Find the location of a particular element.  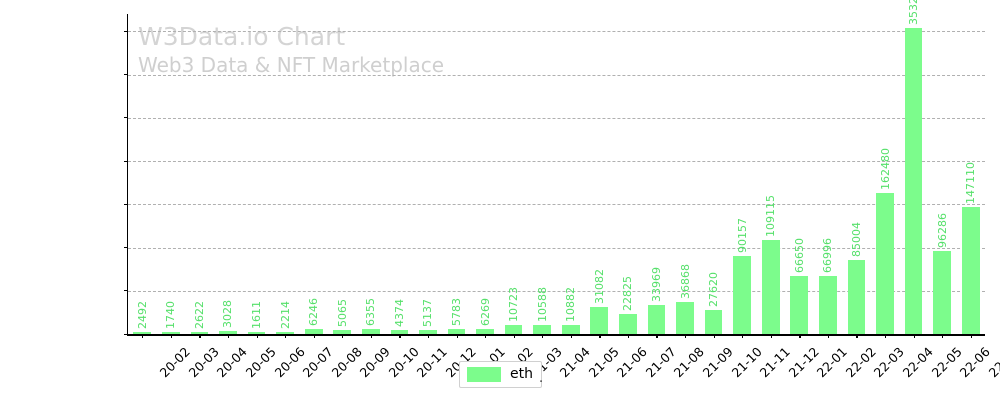

bar-value-label: 27620 is located at coordinates (714, 290).